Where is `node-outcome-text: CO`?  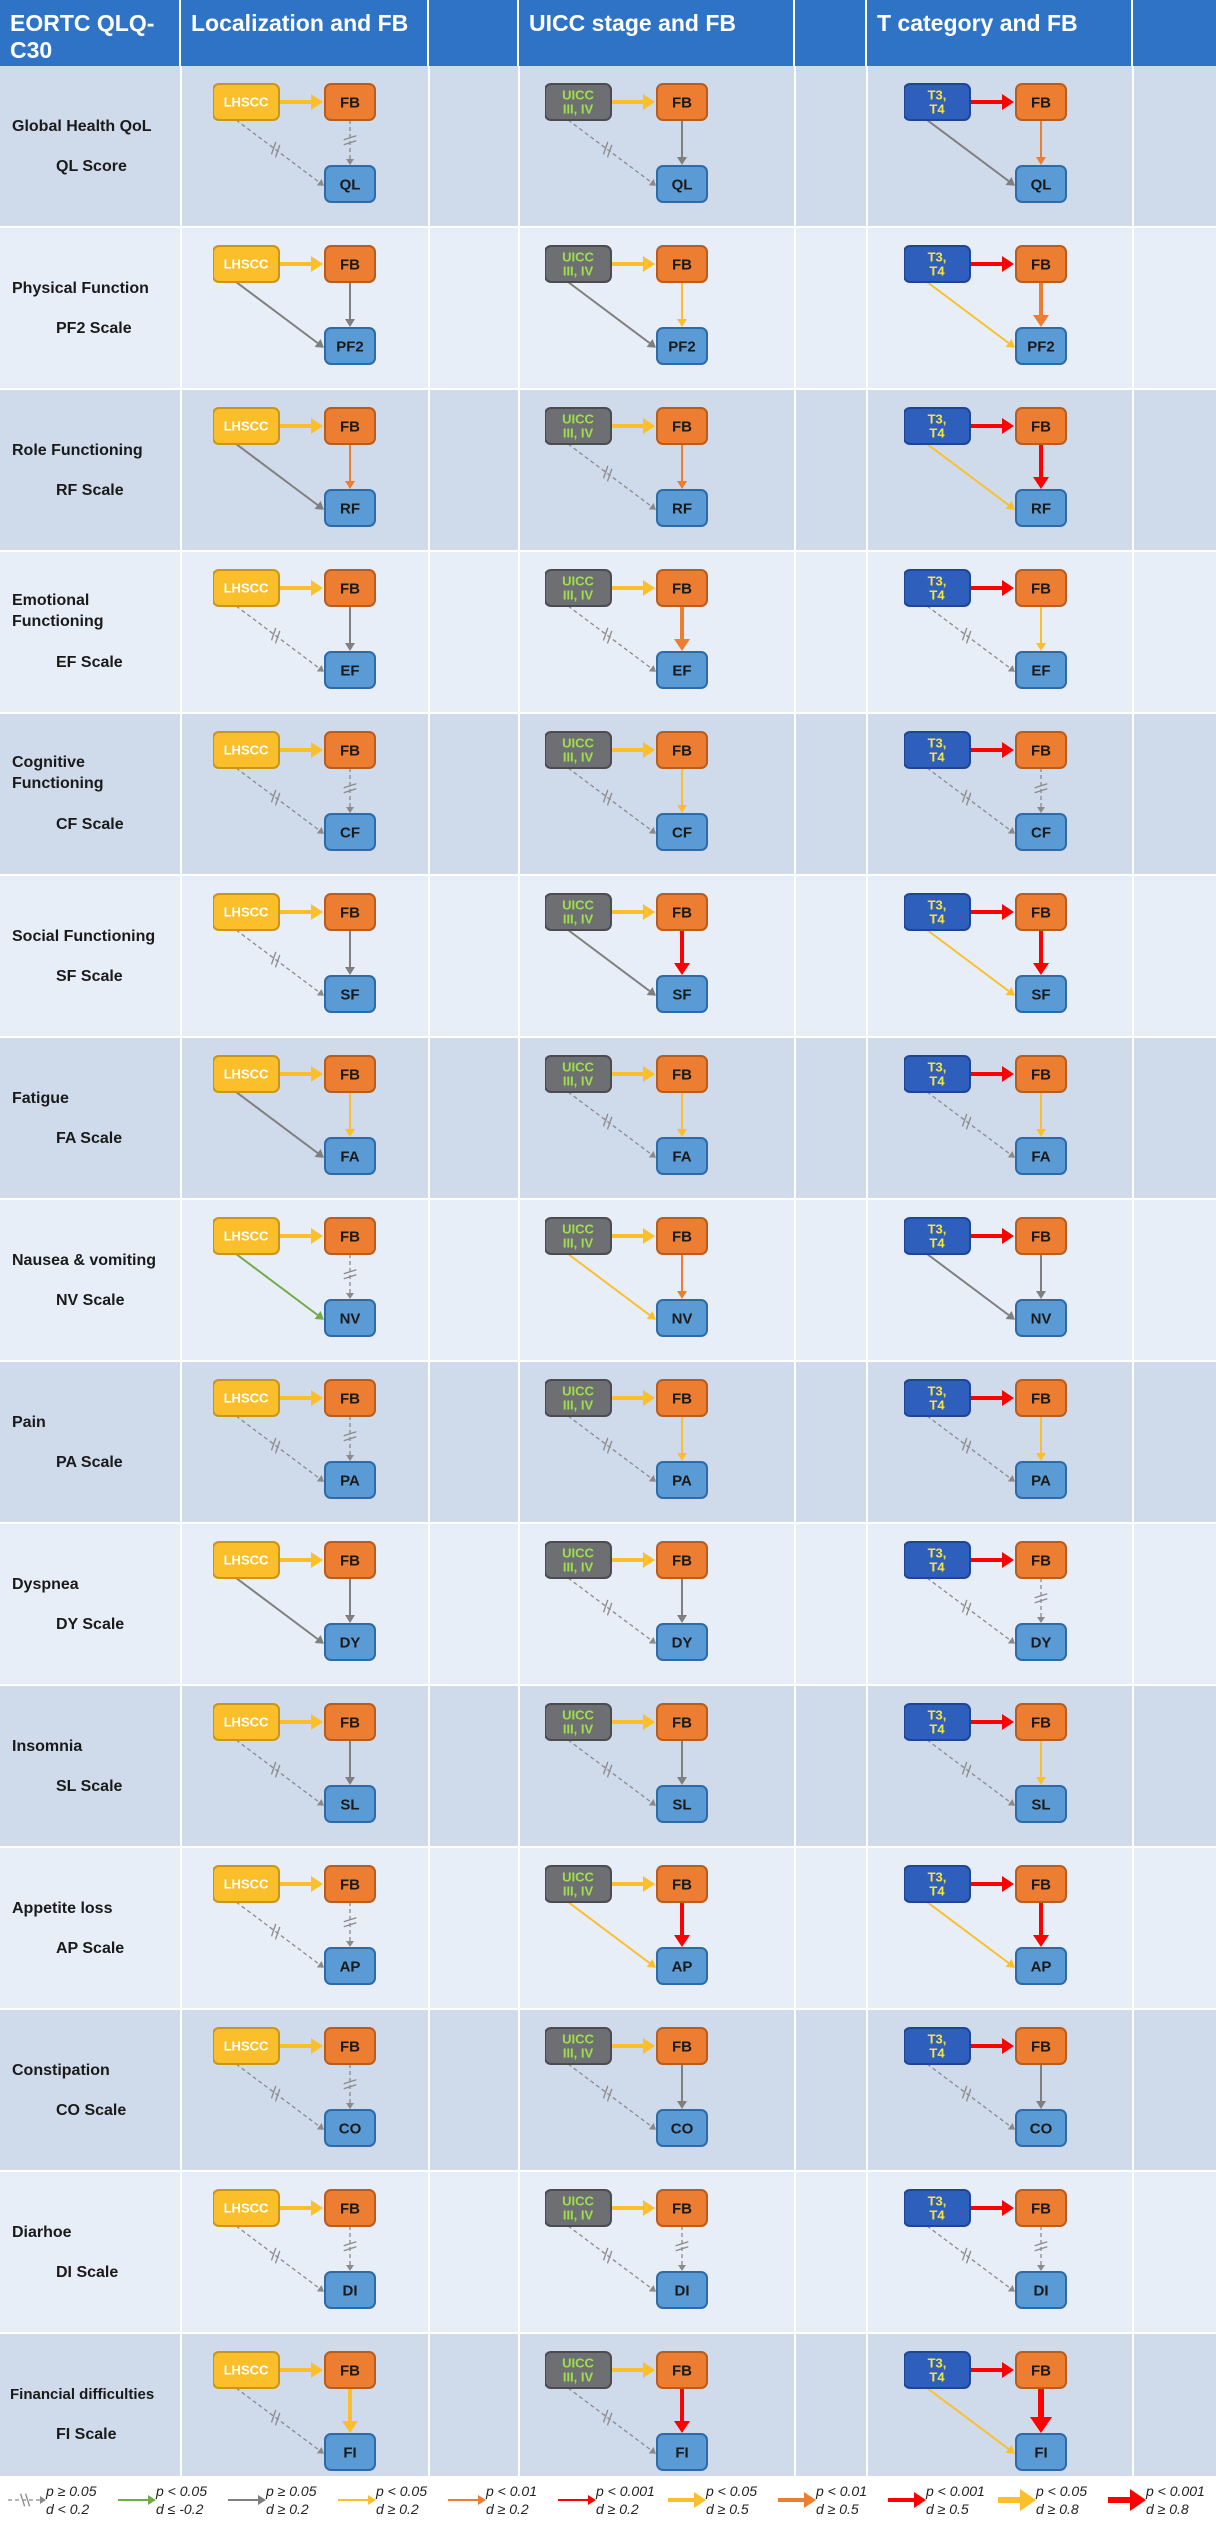 node-outcome-text: CO is located at coordinates (682, 2128).